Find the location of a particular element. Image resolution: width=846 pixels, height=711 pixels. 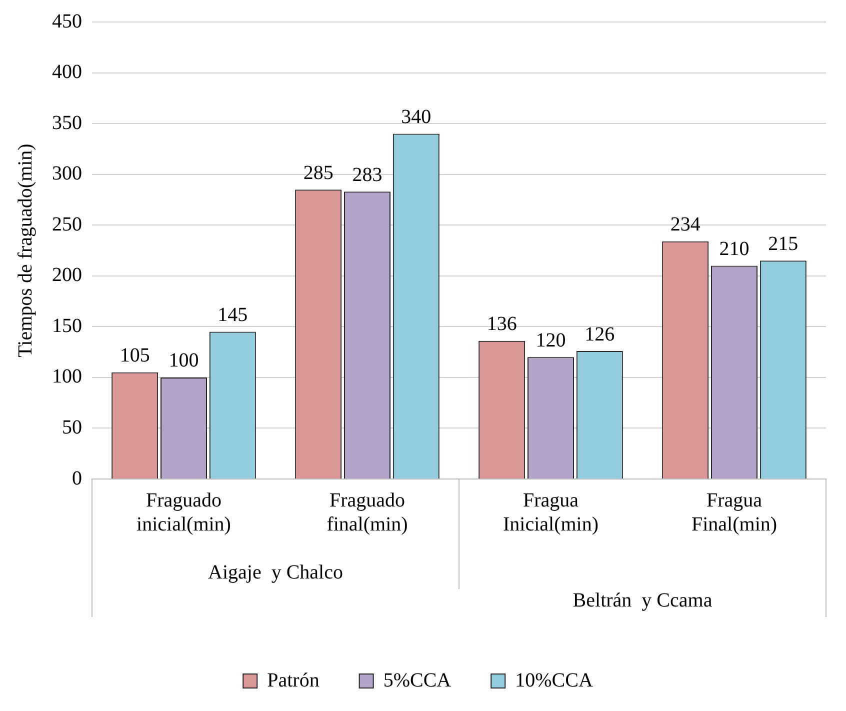

data-label: 145 is located at coordinates (233, 315).